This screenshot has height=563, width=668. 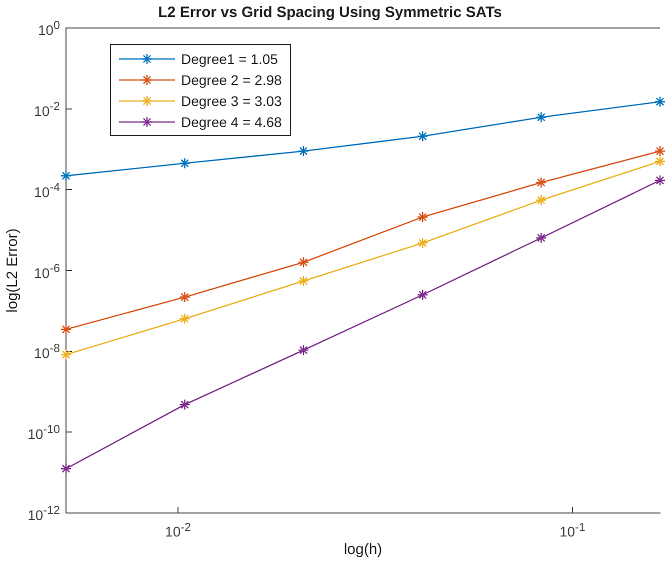 What do you see at coordinates (231, 80) in the screenshot?
I see `legend-label: Degree 2 = 2.98` at bounding box center [231, 80].